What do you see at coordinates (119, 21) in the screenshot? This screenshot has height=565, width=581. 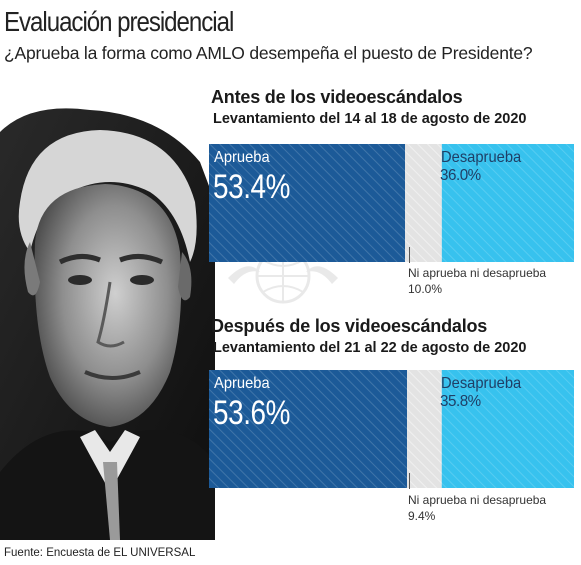 I see `page-title: Evaluación presidencial` at bounding box center [119, 21].